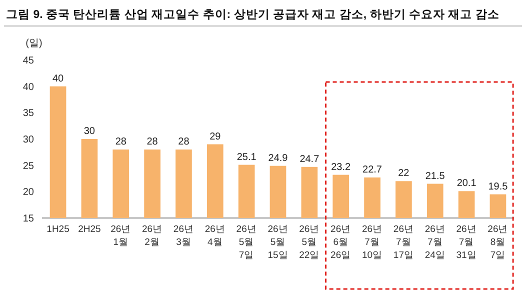 The width and height of the screenshot is (526, 293). What do you see at coordinates (435, 242) in the screenshot?
I see `x-tick-label: 26년 7월 24일` at bounding box center [435, 242].